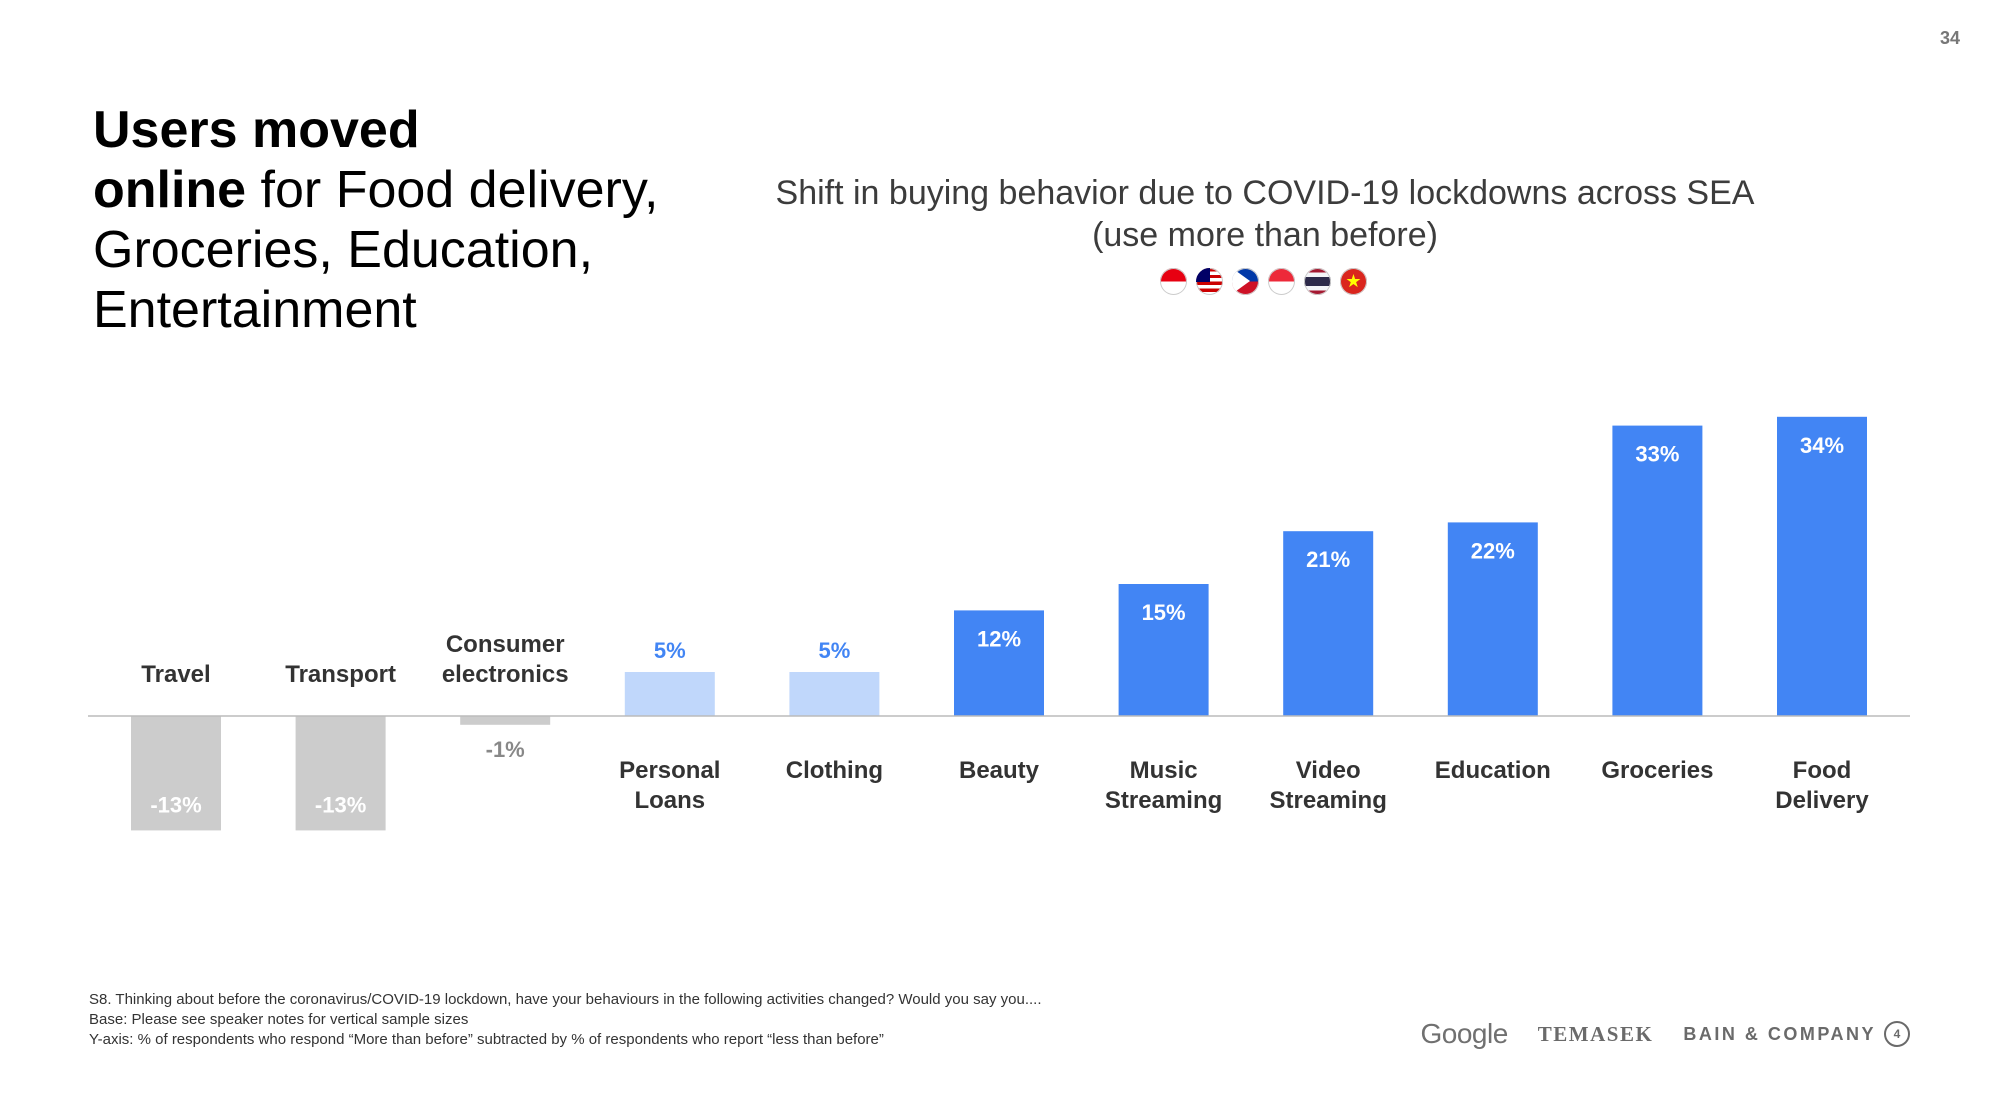 The image size is (1990, 1120). What do you see at coordinates (256, 130) in the screenshot?
I see `headline-bold-1: Users moved` at bounding box center [256, 130].